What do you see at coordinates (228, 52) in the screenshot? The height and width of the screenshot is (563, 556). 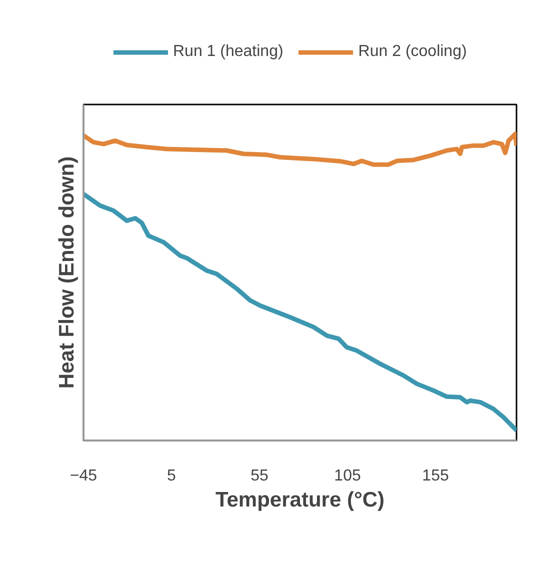 I see `legend-label: Run 1 (heating)` at bounding box center [228, 52].